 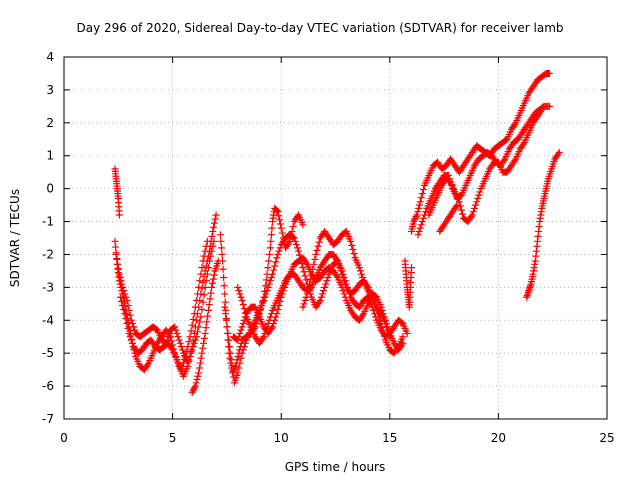 What do you see at coordinates (606, 438) in the screenshot?
I see `x-tick-label: 25` at bounding box center [606, 438].